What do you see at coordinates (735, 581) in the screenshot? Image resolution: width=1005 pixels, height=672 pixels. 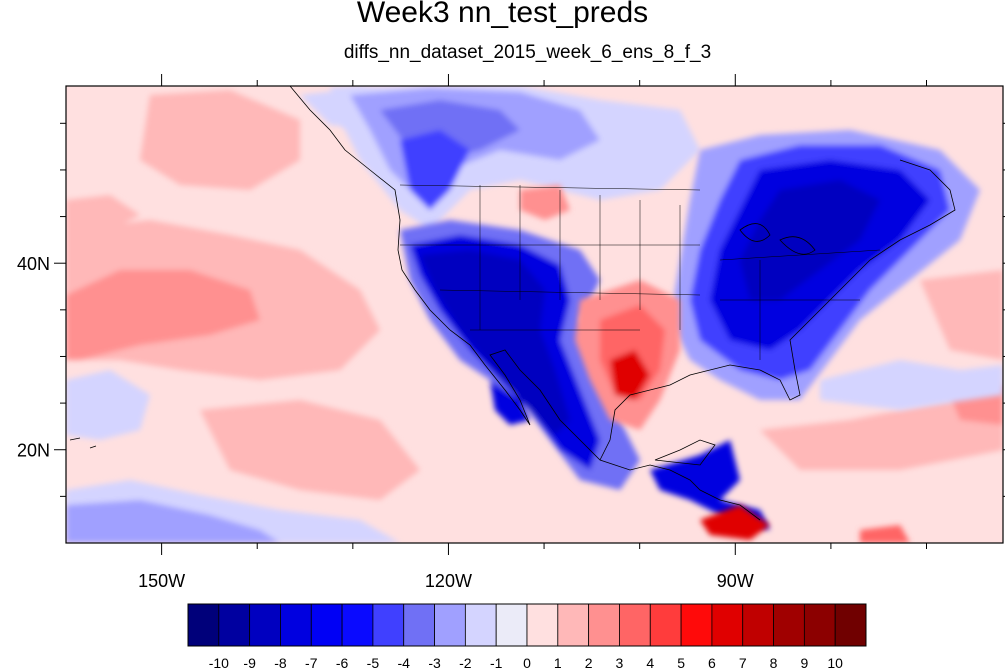 I see `x-tick-label: 90W` at bounding box center [735, 581].